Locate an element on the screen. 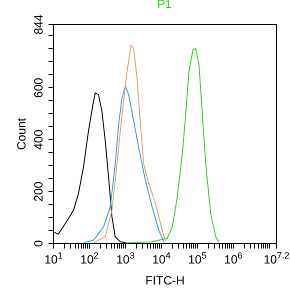 Image resolution: width=290 pixels, height=296 pixels. x-tick-label: 10$^{4}$ is located at coordinates (161, 258).